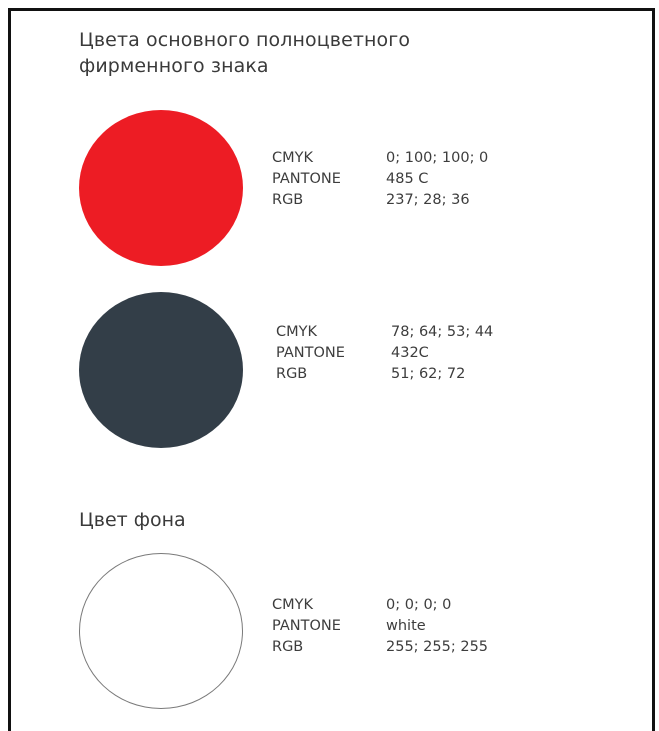  Describe the element at coordinates (428, 374) in the screenshot. I see `rgb-value: 51; 62; 72` at that location.